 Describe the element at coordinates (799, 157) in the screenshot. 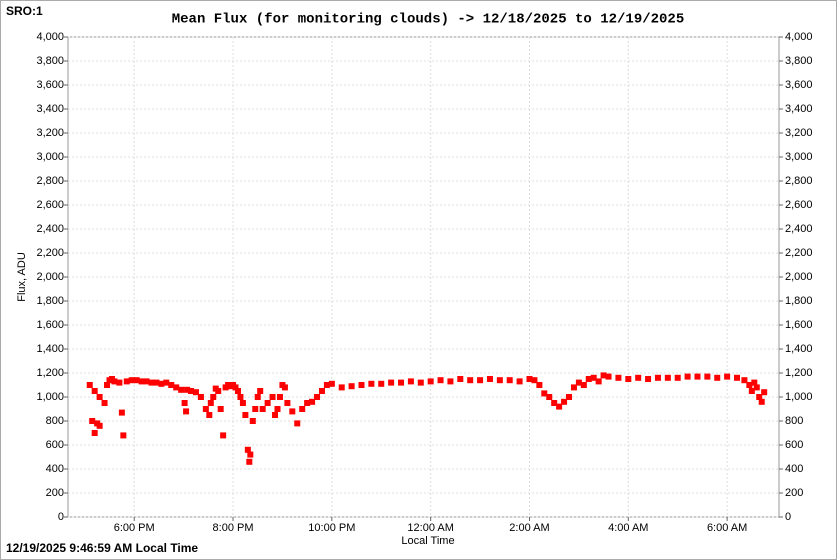

I see `y2-tick-label: 3,000` at that location.